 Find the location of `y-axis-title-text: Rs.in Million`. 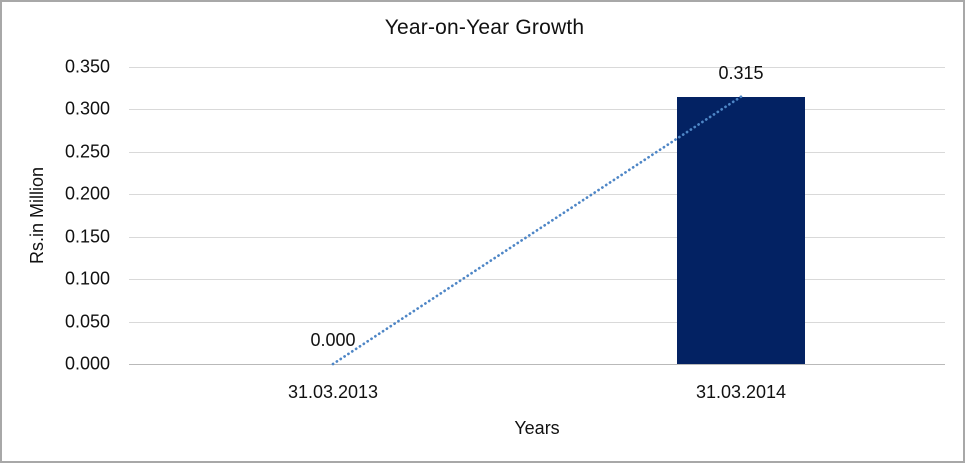

y-axis-title-text: Rs.in Million is located at coordinates (37, 215).